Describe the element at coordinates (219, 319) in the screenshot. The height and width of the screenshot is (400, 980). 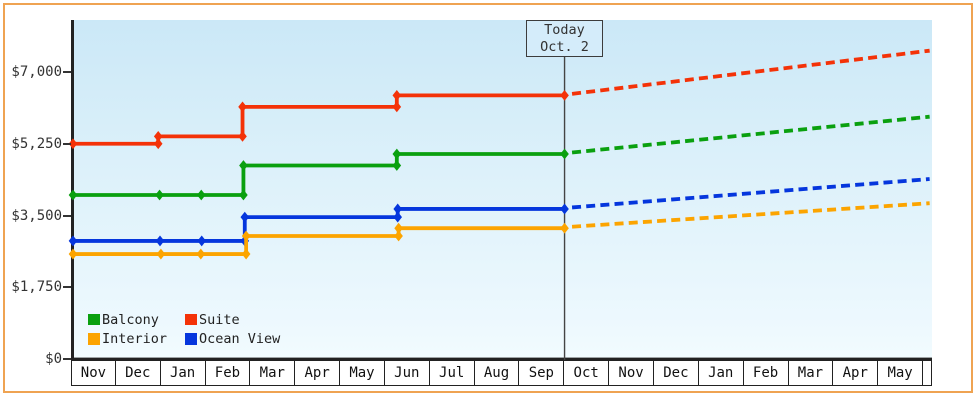
I see `legend-label: Suite` at that location.